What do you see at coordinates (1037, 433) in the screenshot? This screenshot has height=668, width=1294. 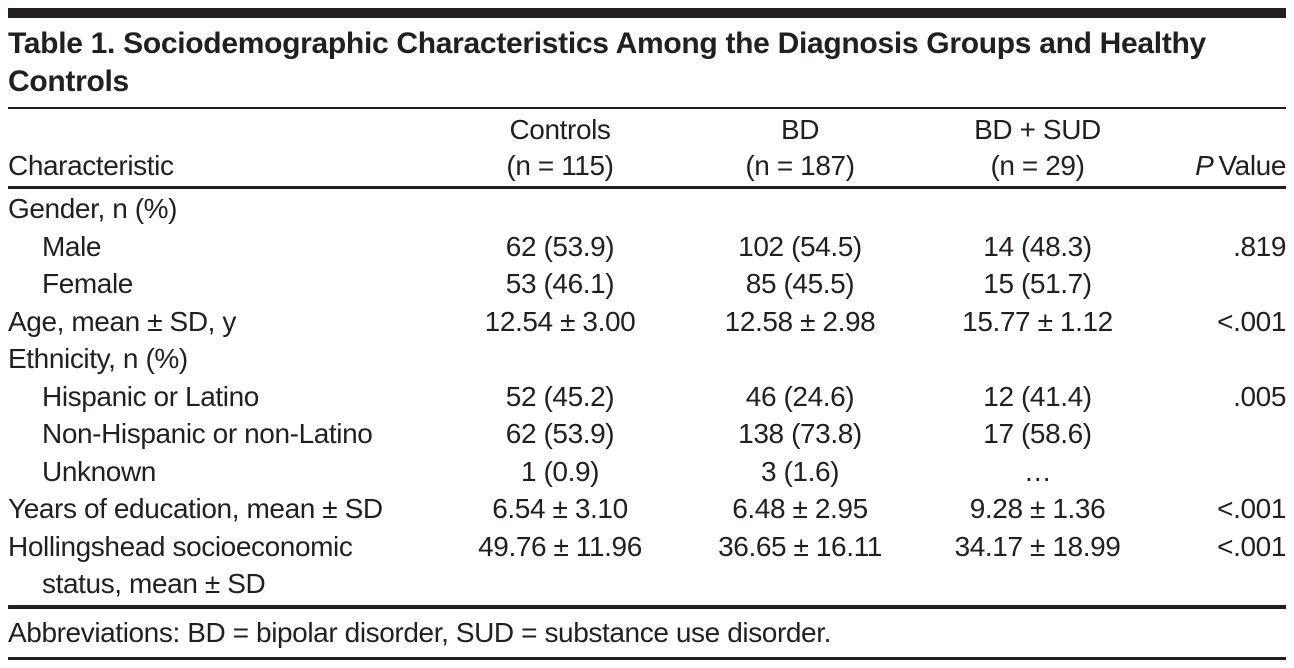 I see `cell-bd-sud: 17 (58.6)` at bounding box center [1037, 433].